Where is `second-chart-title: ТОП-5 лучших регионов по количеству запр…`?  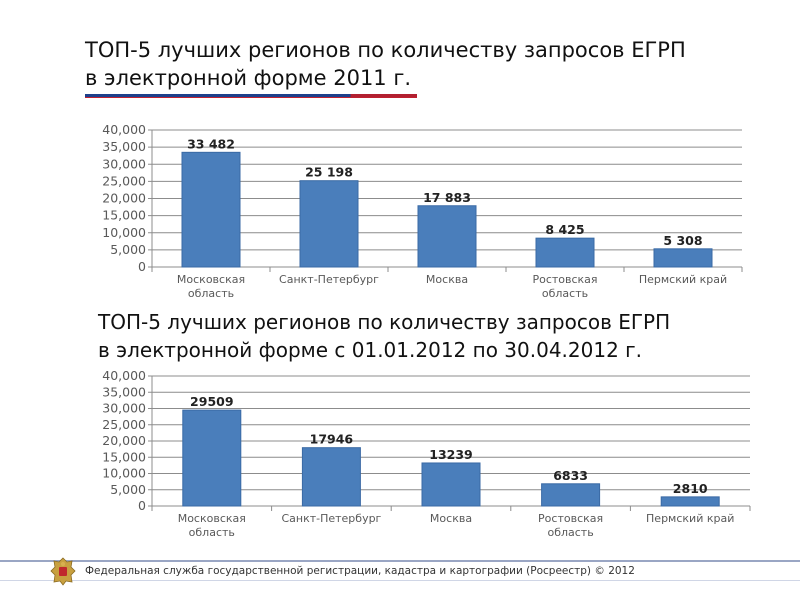
second-chart-title: ТОП-5 лучших регионов по количеству запр… is located at coordinates (384, 336).